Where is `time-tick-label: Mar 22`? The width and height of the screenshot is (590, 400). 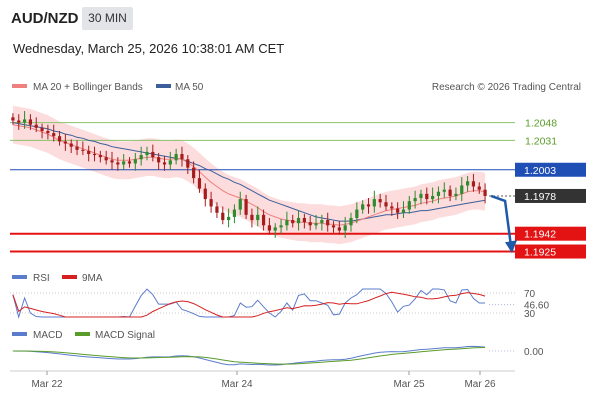
time-tick-label: Mar 22 is located at coordinates (47, 384).